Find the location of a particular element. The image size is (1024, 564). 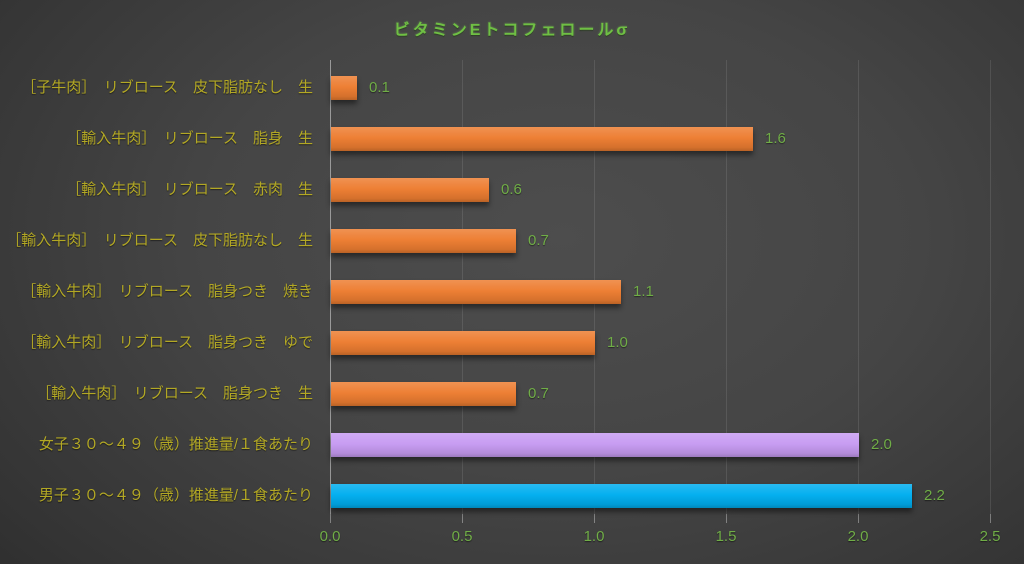

category-label: ［輸入牛肉］ リブロース 脂身つき ゆで is located at coordinates (167, 342).